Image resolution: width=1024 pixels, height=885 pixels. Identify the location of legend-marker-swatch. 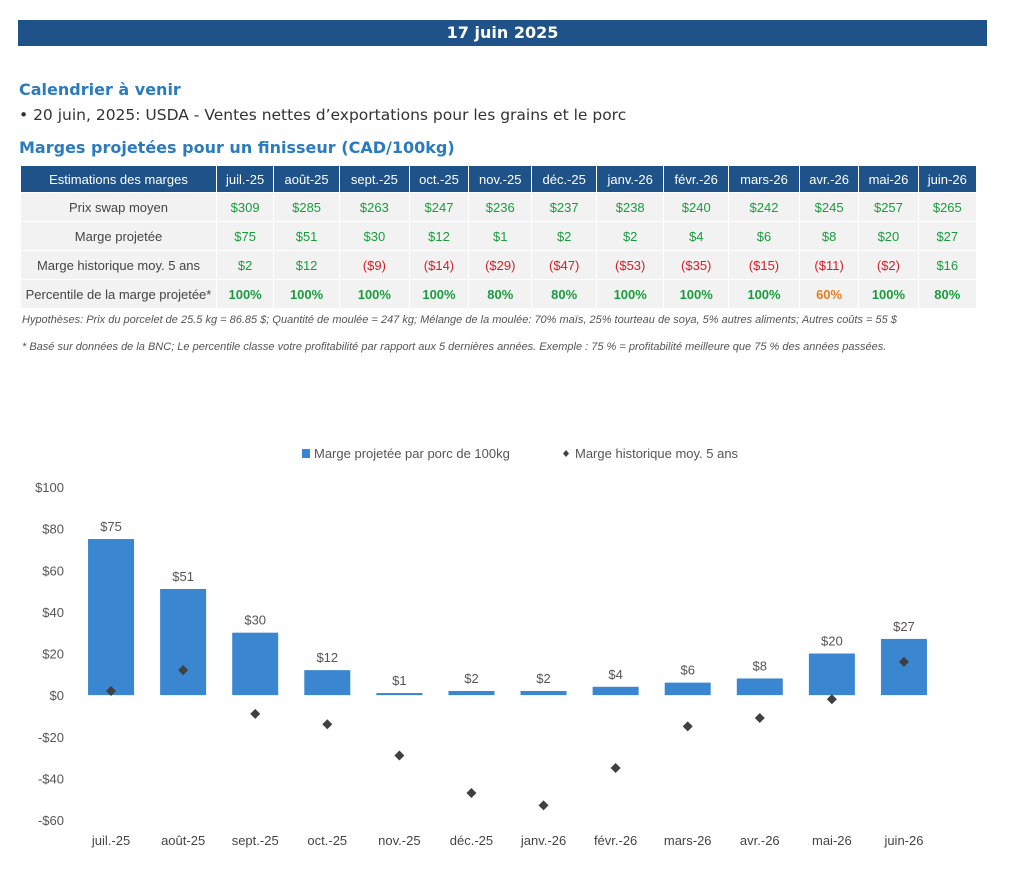
(566, 453).